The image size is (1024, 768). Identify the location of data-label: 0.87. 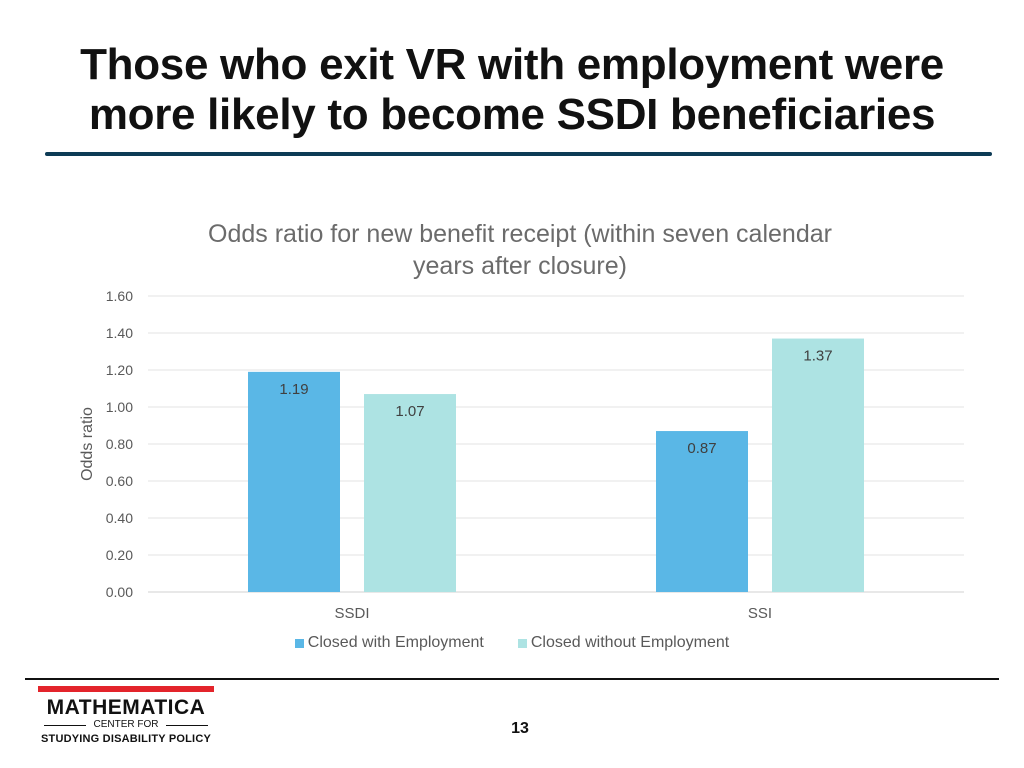
(701, 448).